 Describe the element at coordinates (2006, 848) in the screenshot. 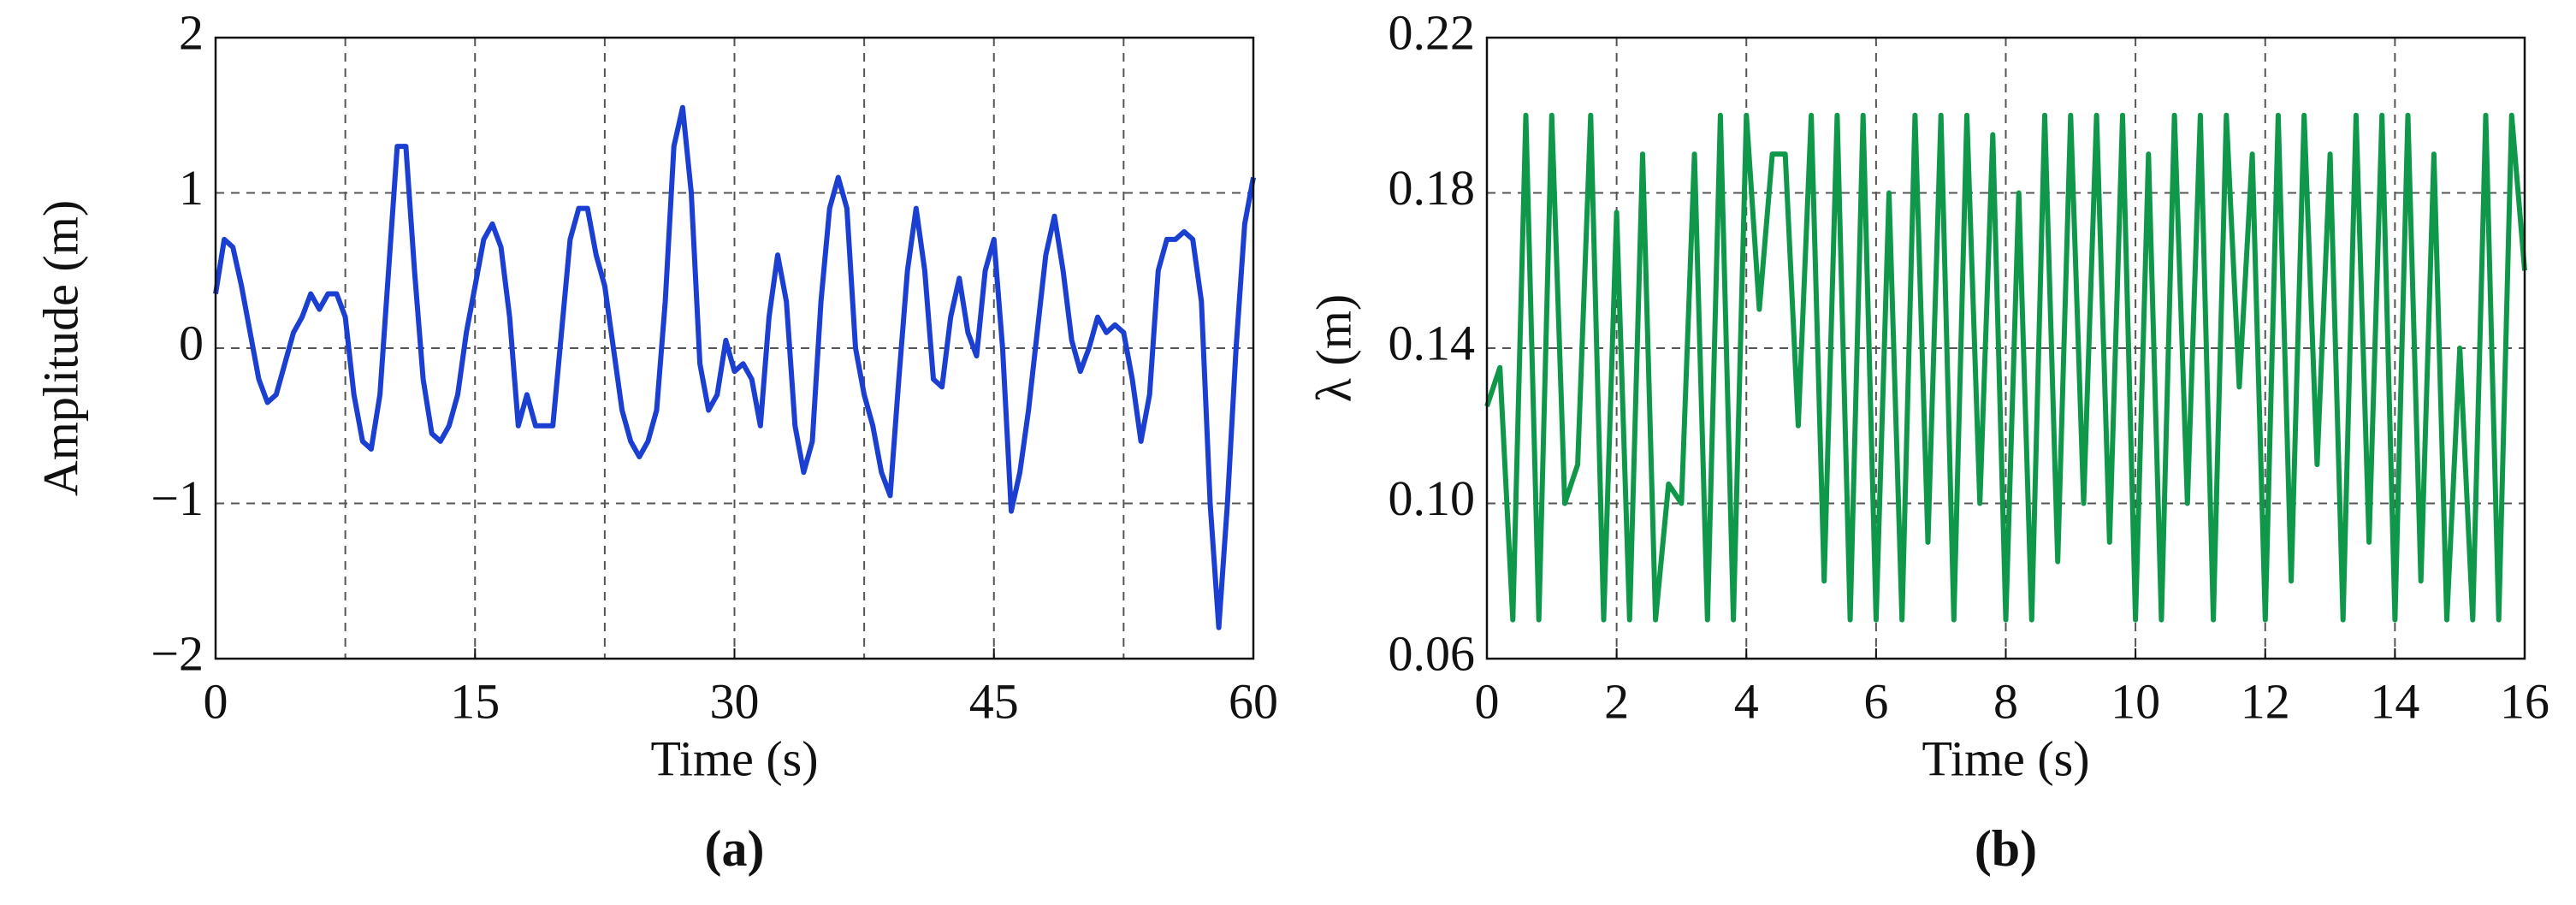

I see `panel-caption: (b)` at that location.